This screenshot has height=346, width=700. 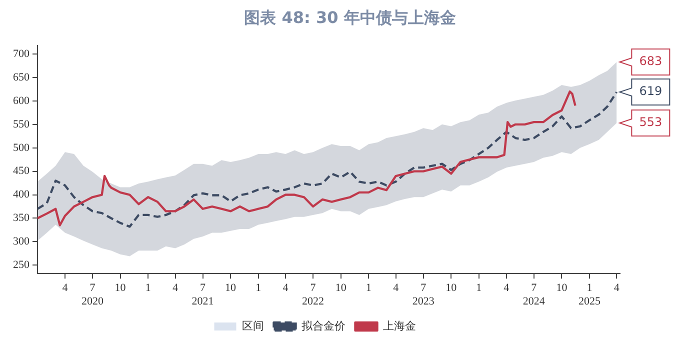 What do you see at coordinates (650, 122) in the screenshot?
I see `annotation: 553` at bounding box center [650, 122].